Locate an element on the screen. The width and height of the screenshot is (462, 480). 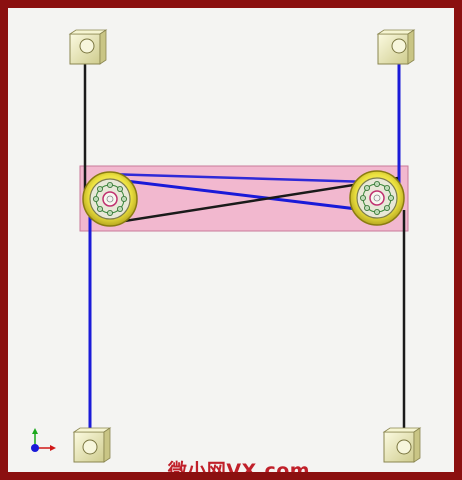
belt-top-link-blue is located at coordinates (239, 178).